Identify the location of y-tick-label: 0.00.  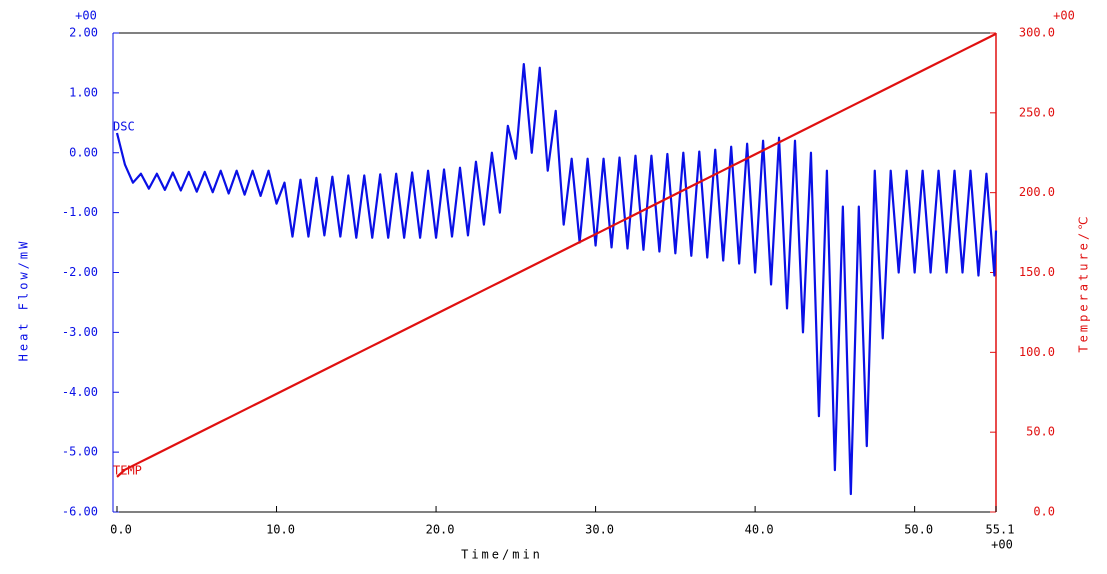
(83, 152).